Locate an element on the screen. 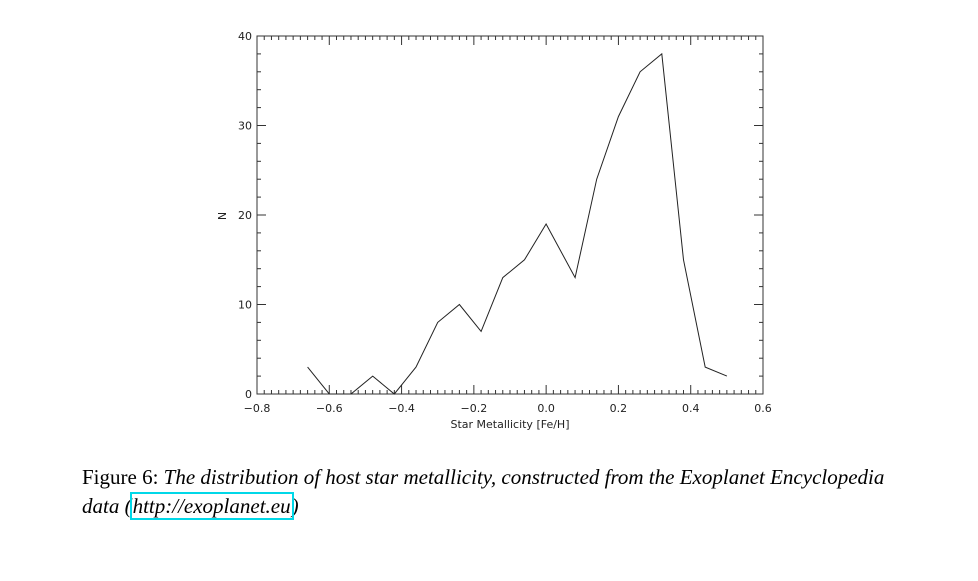  x-axis-title: Star Metallicity [Fe/H] is located at coordinates (509, 424).